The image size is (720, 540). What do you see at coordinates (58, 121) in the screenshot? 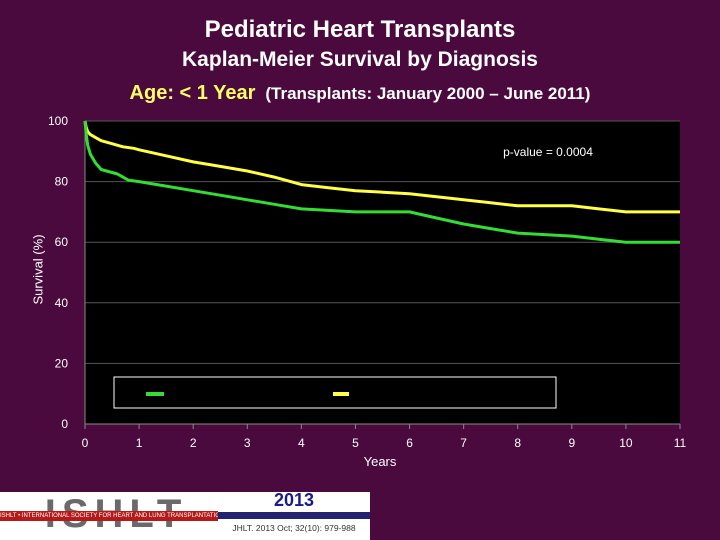
I see `y-tick-100: 100` at bounding box center [58, 121].